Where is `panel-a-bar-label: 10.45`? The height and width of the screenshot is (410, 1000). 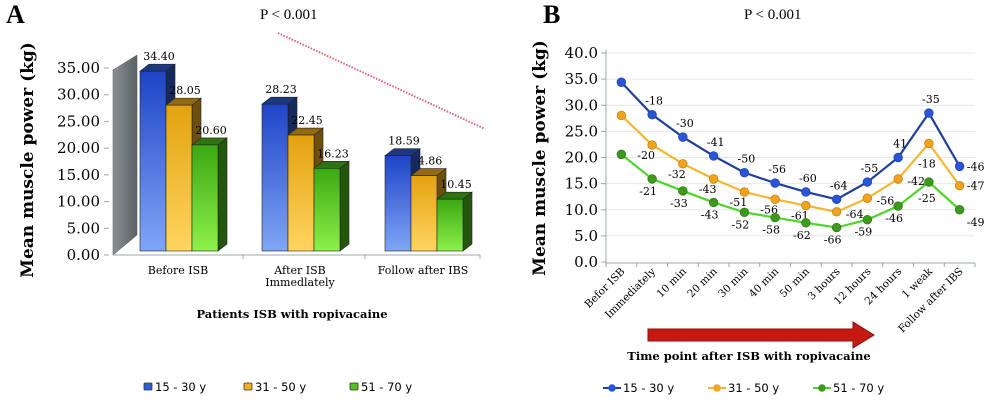 panel-a-bar-label: 10.45 is located at coordinates (456, 184).